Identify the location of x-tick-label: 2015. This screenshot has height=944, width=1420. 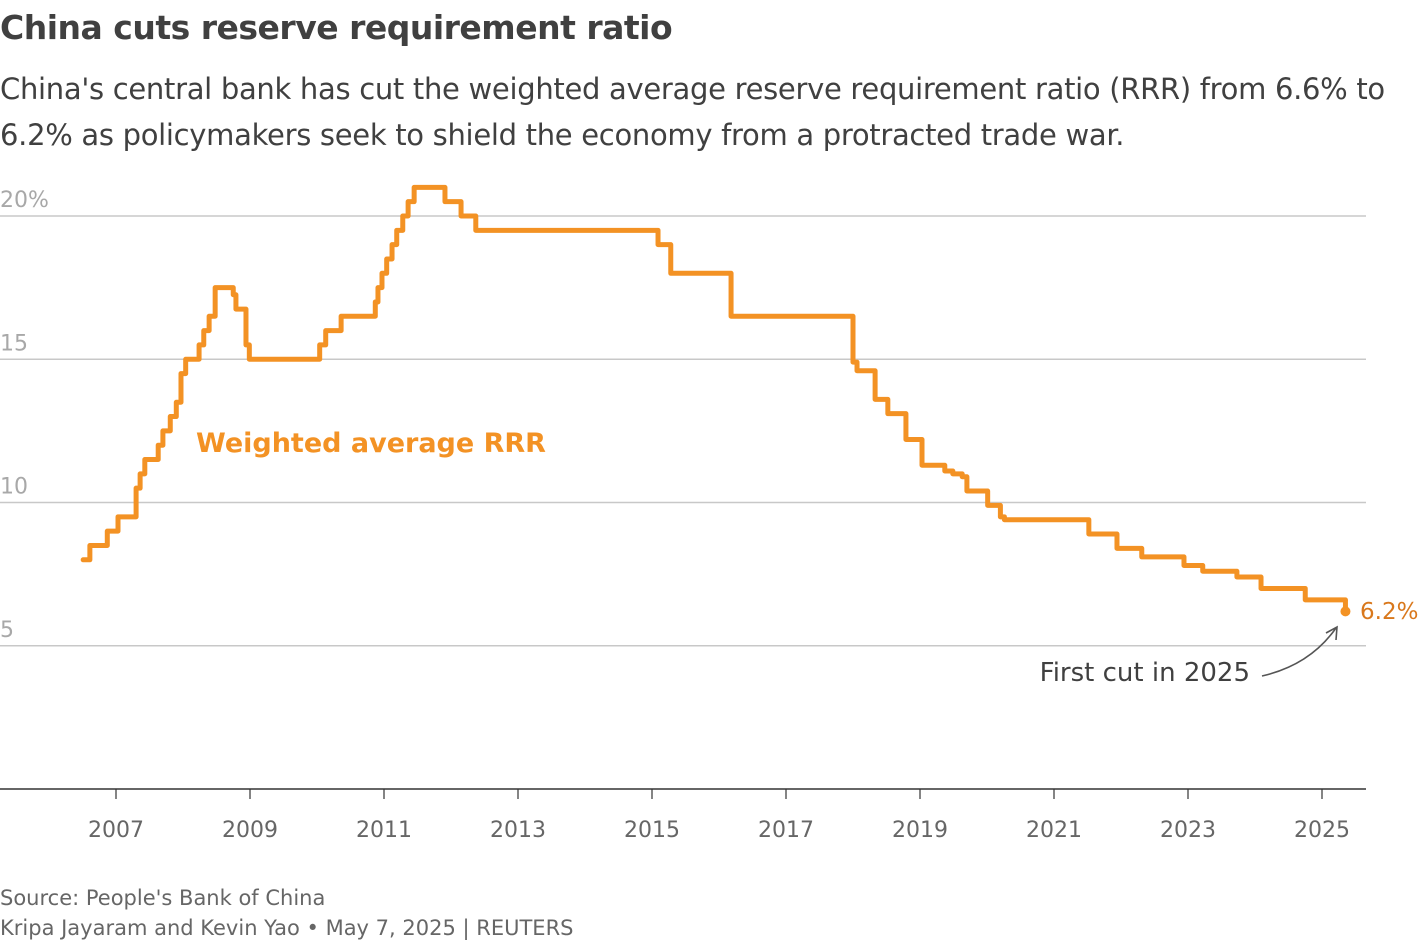
(652, 830).